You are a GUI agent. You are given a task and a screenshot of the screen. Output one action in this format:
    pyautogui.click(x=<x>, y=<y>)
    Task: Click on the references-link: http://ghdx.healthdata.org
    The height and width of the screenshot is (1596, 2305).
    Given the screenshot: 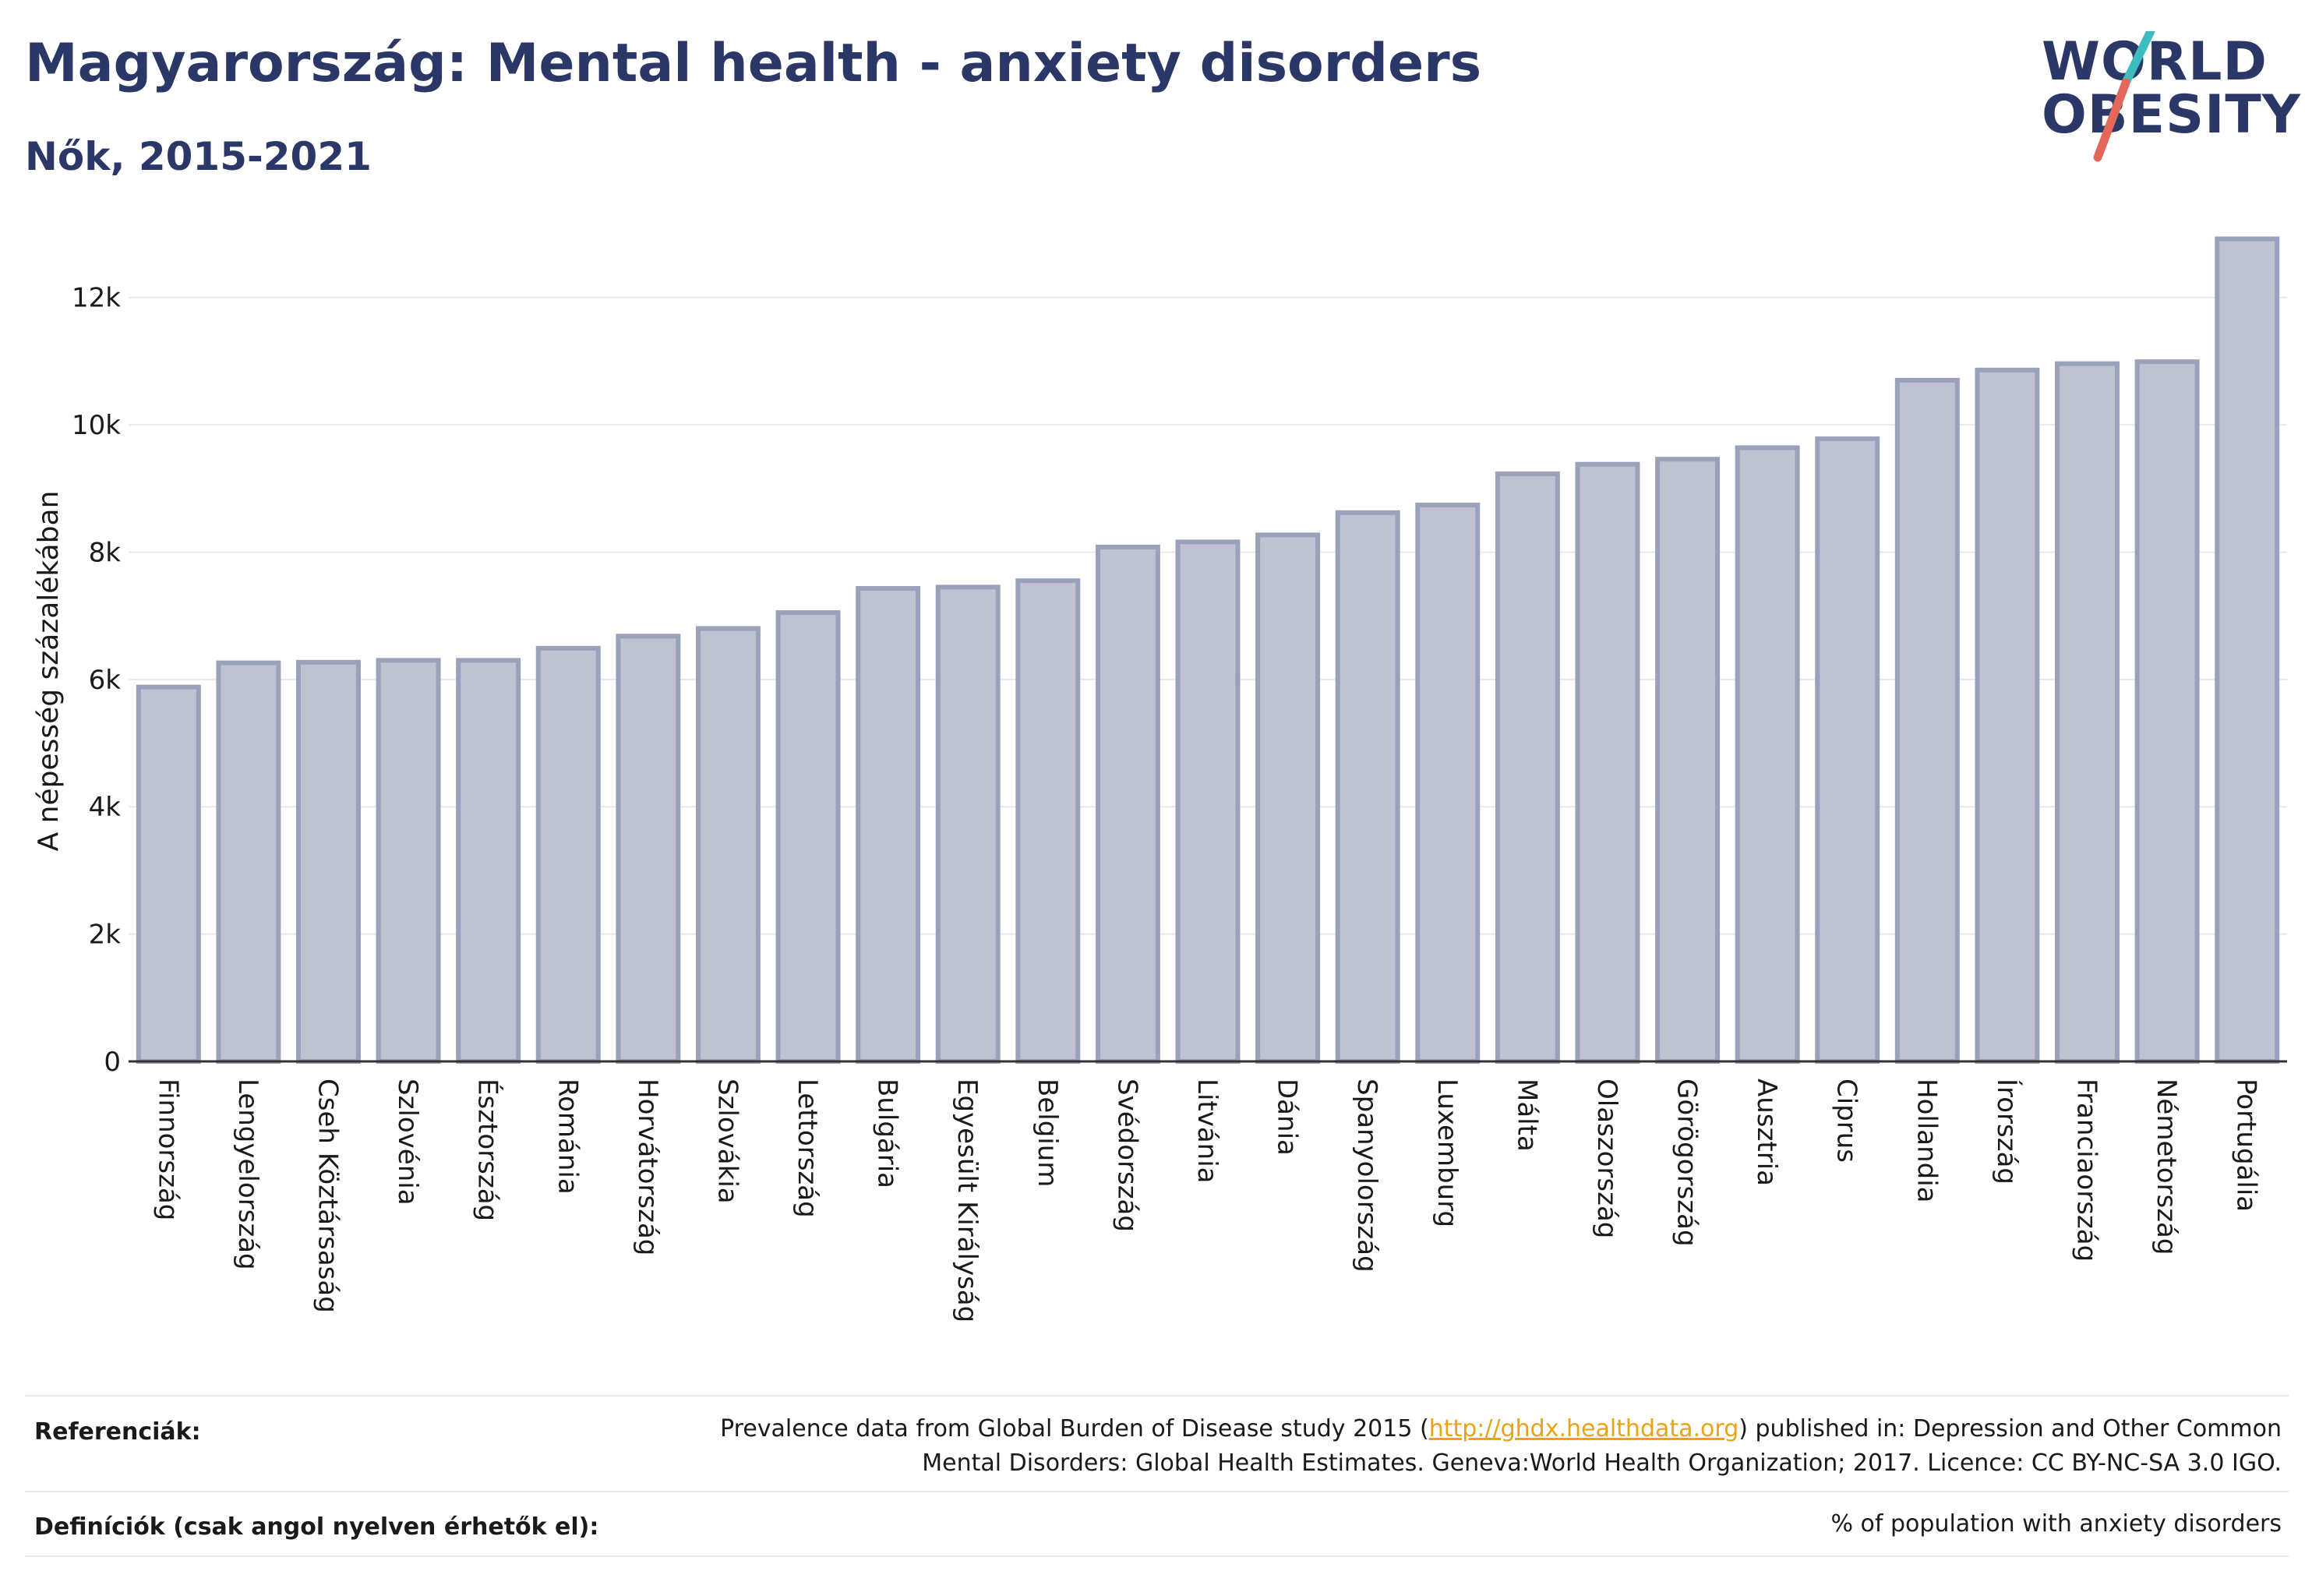 What is the action you would take?
    pyautogui.click(x=1583, y=1428)
    